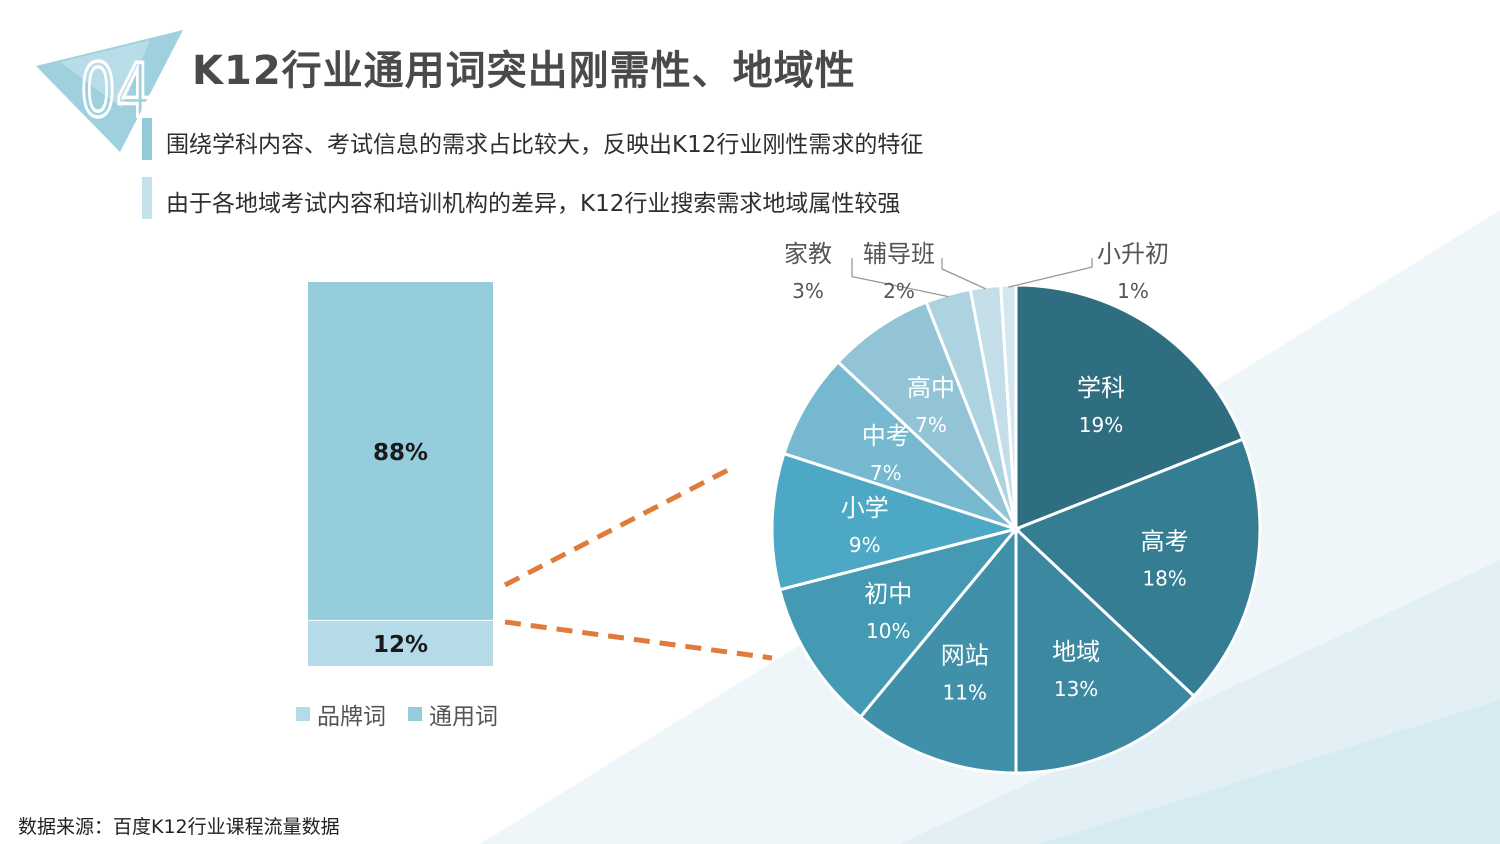 This screenshot has height=844, width=1500. I want to click on pie-slice-label-0: 学科, so click(1101, 388).